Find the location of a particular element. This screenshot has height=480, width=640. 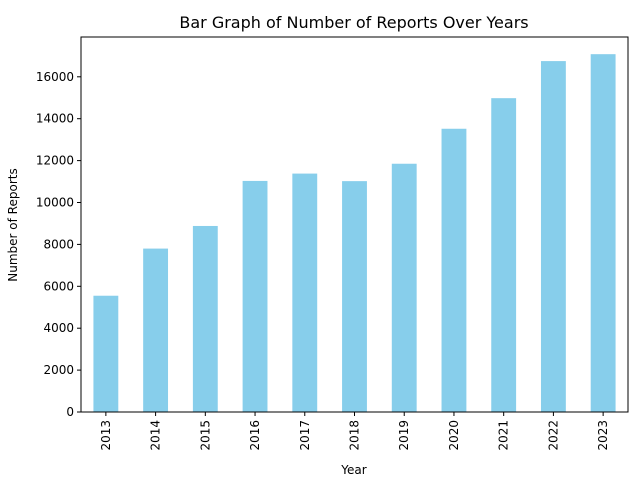

bar-2021 is located at coordinates (504, 255).